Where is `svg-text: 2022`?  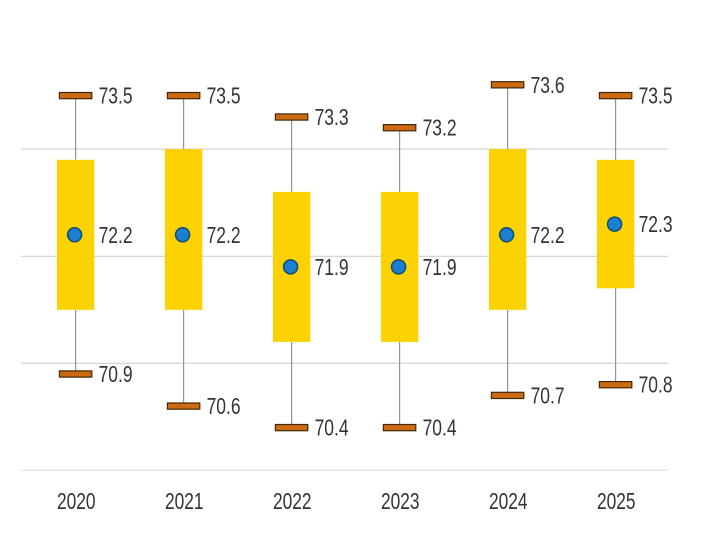
svg-text: 2022 is located at coordinates (292, 501).